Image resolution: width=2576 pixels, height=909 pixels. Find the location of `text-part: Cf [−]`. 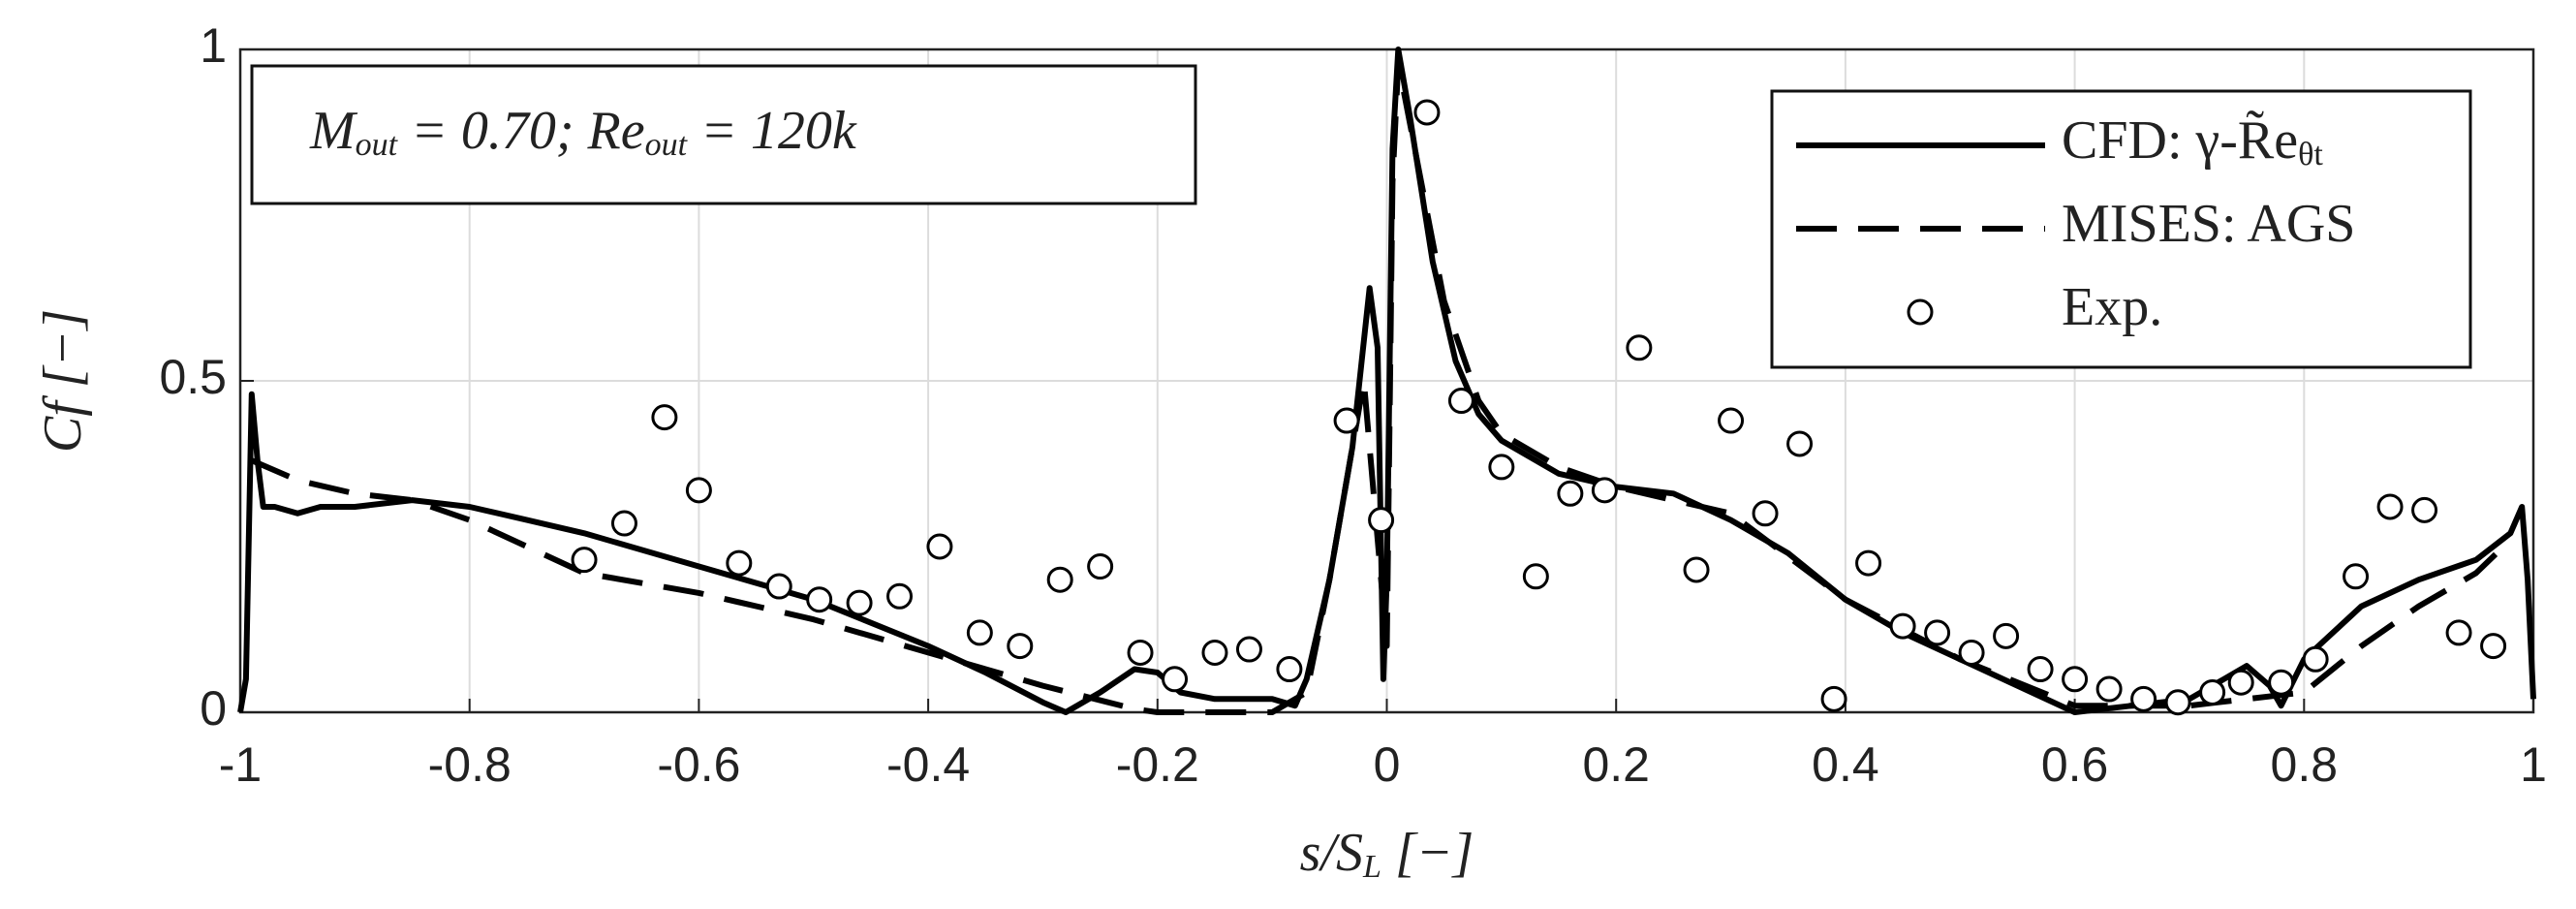

text-part: Cf [−] is located at coordinates (63, 381).